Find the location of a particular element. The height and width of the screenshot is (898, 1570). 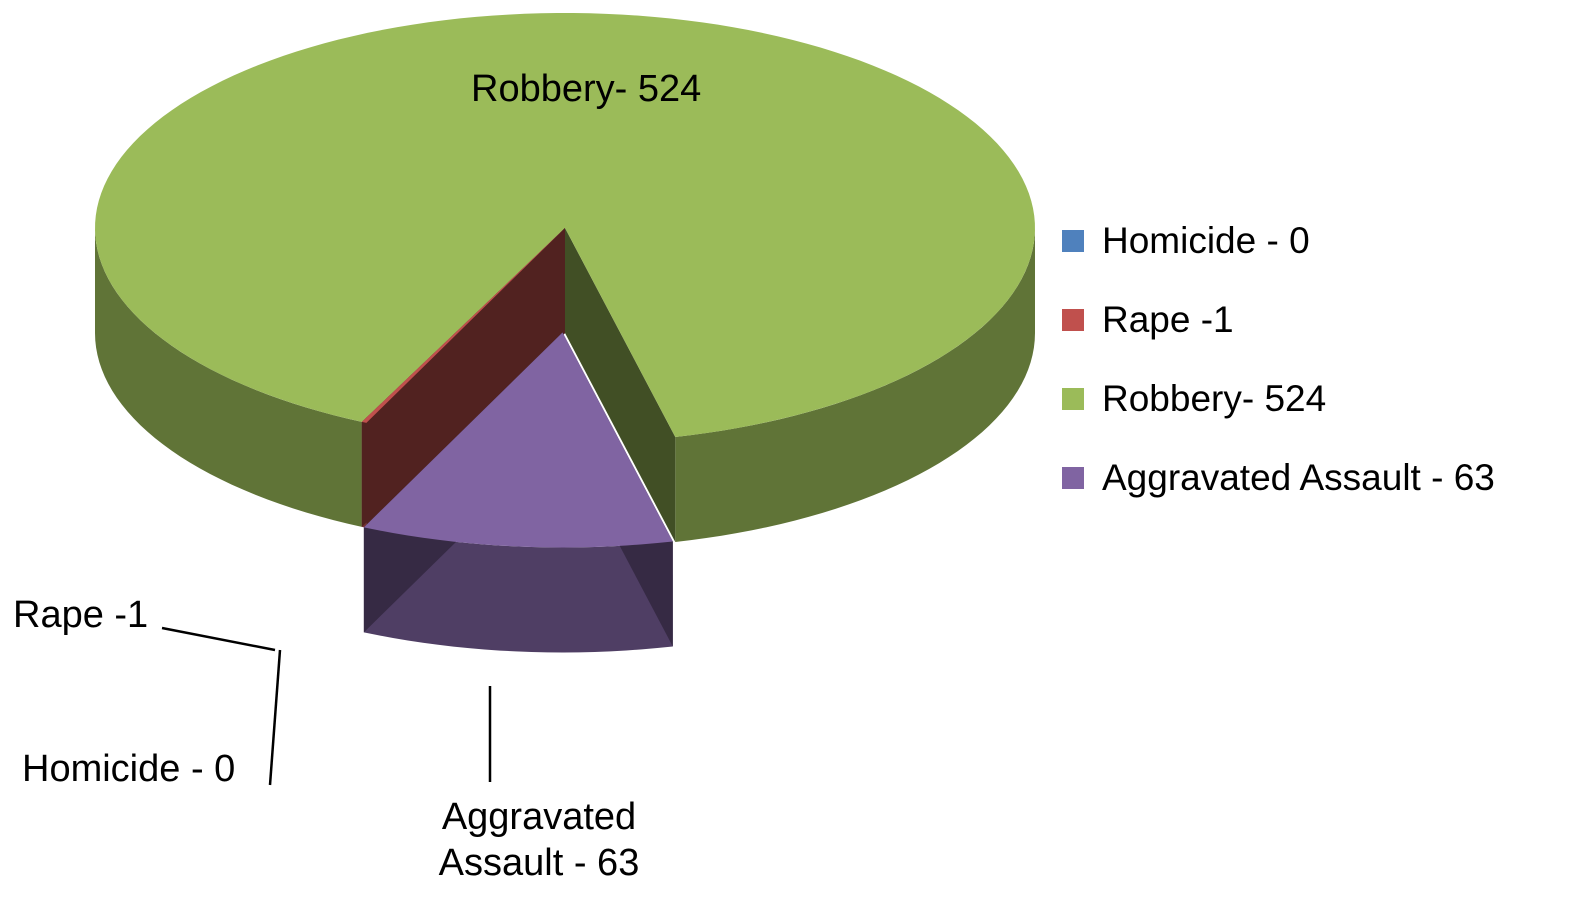

legend-item: Robbery- 524 is located at coordinates (1194, 399).